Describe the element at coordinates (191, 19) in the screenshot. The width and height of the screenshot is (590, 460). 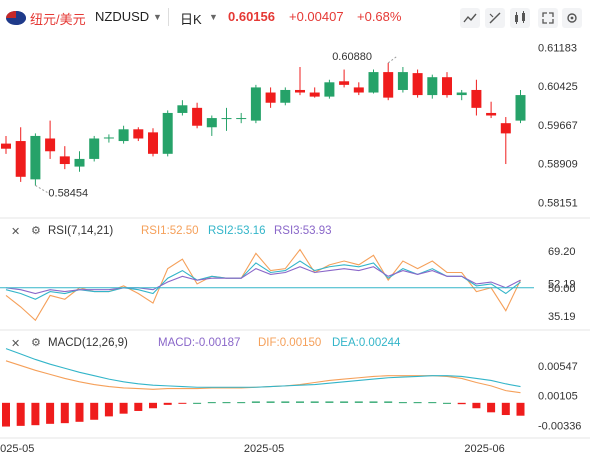
I see `timeframe-select: 日K` at that location.